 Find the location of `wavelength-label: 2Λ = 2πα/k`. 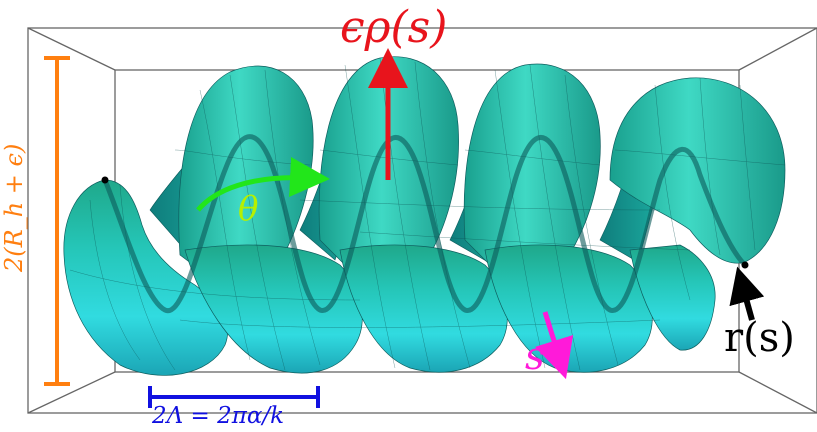

wavelength-label: 2Λ = 2πα/k is located at coordinates (218, 416).